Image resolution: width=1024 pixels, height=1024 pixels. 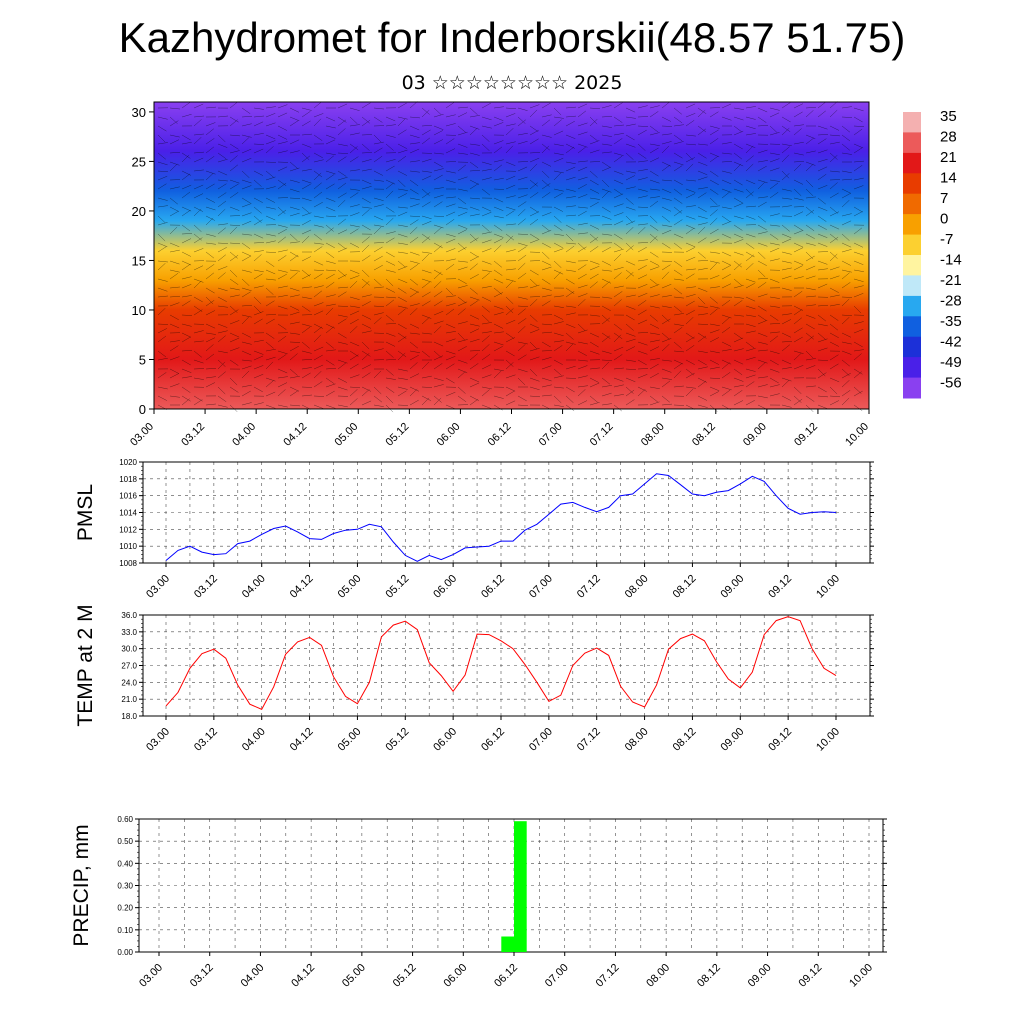 What do you see at coordinates (951, 342) in the screenshot?
I see `colorbar-label: -42` at bounding box center [951, 342].